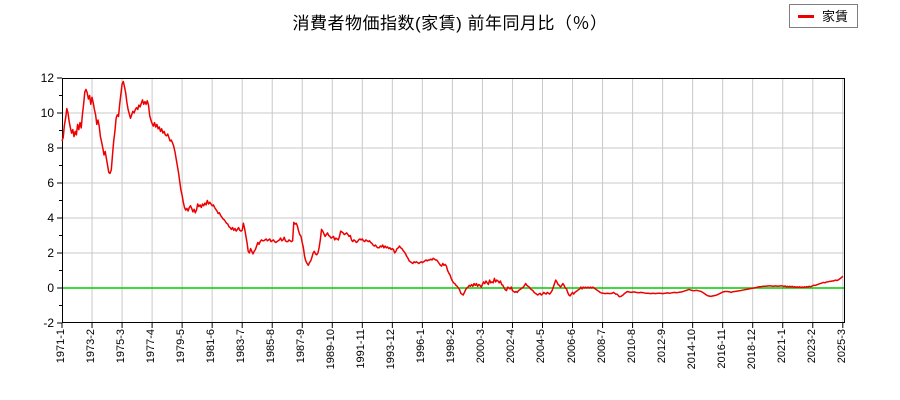  What do you see at coordinates (421, 346) in the screenshot?
I see `x-tick-label: 1996-1` at bounding box center [421, 346].